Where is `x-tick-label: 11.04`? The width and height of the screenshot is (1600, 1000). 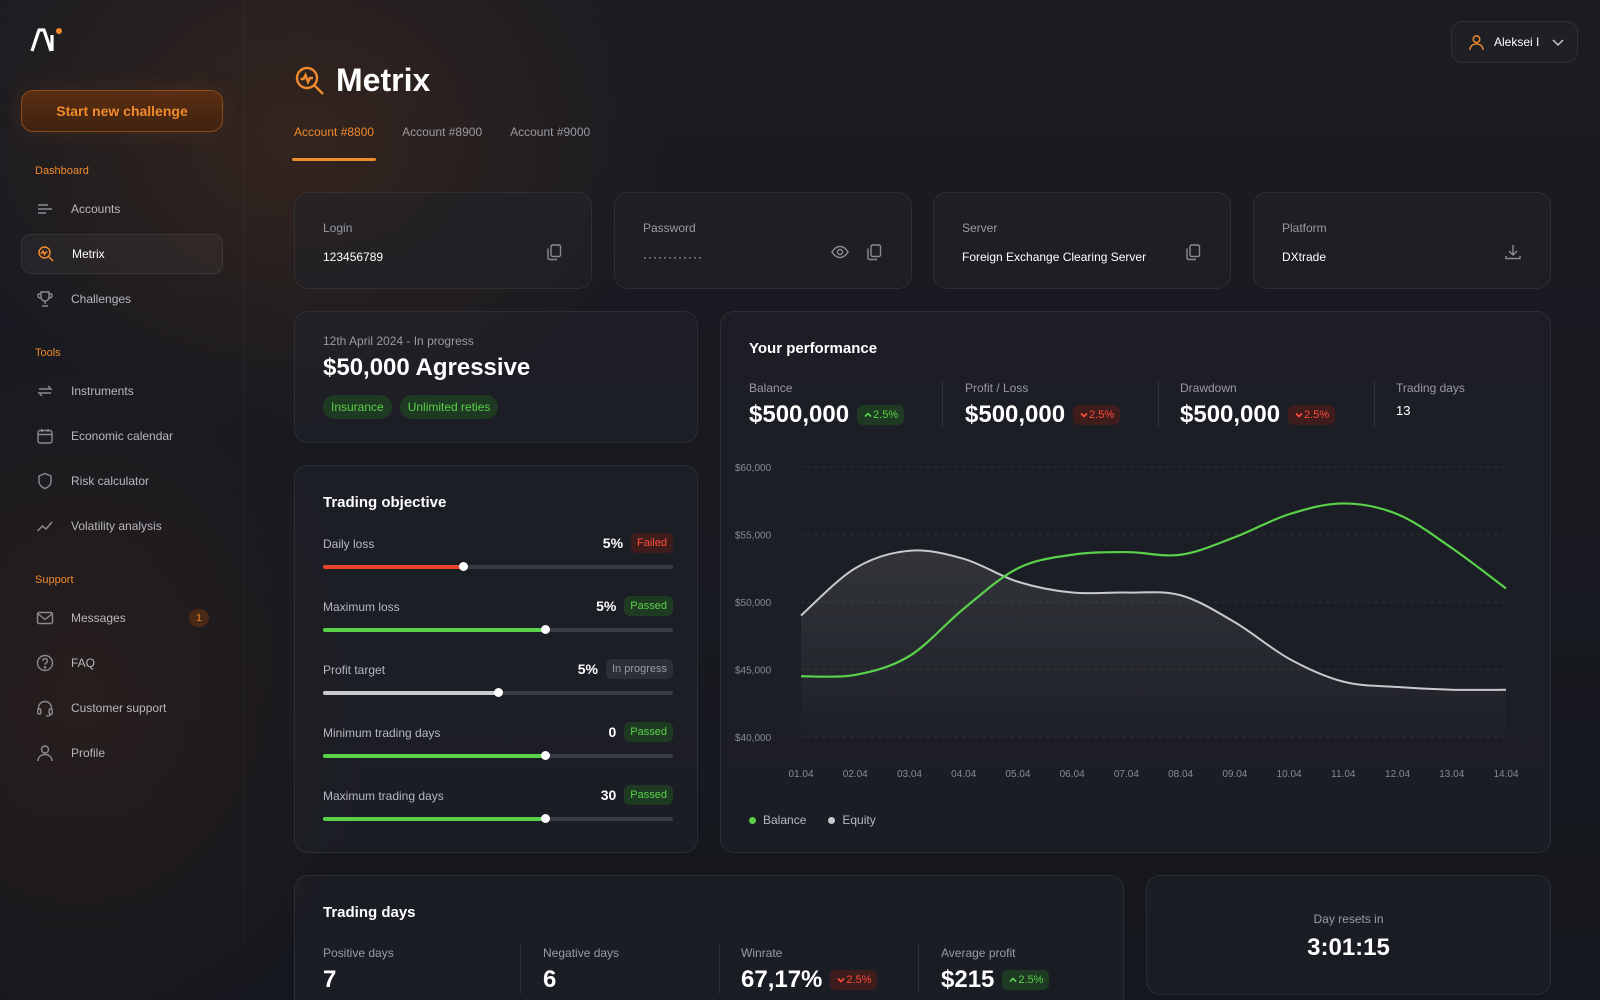 x-tick-label: 11.04 is located at coordinates (1343, 774).